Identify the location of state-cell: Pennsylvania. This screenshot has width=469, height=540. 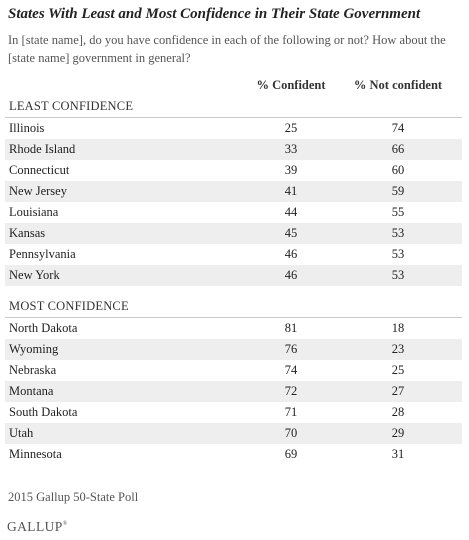
(42, 254).